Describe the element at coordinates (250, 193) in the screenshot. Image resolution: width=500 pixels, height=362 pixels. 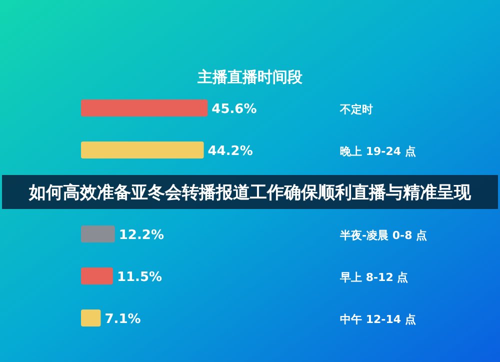
I see `annotation: 如何高效准备亚冬会转播报道工作确保顺利直播与精准呈现` at that location.